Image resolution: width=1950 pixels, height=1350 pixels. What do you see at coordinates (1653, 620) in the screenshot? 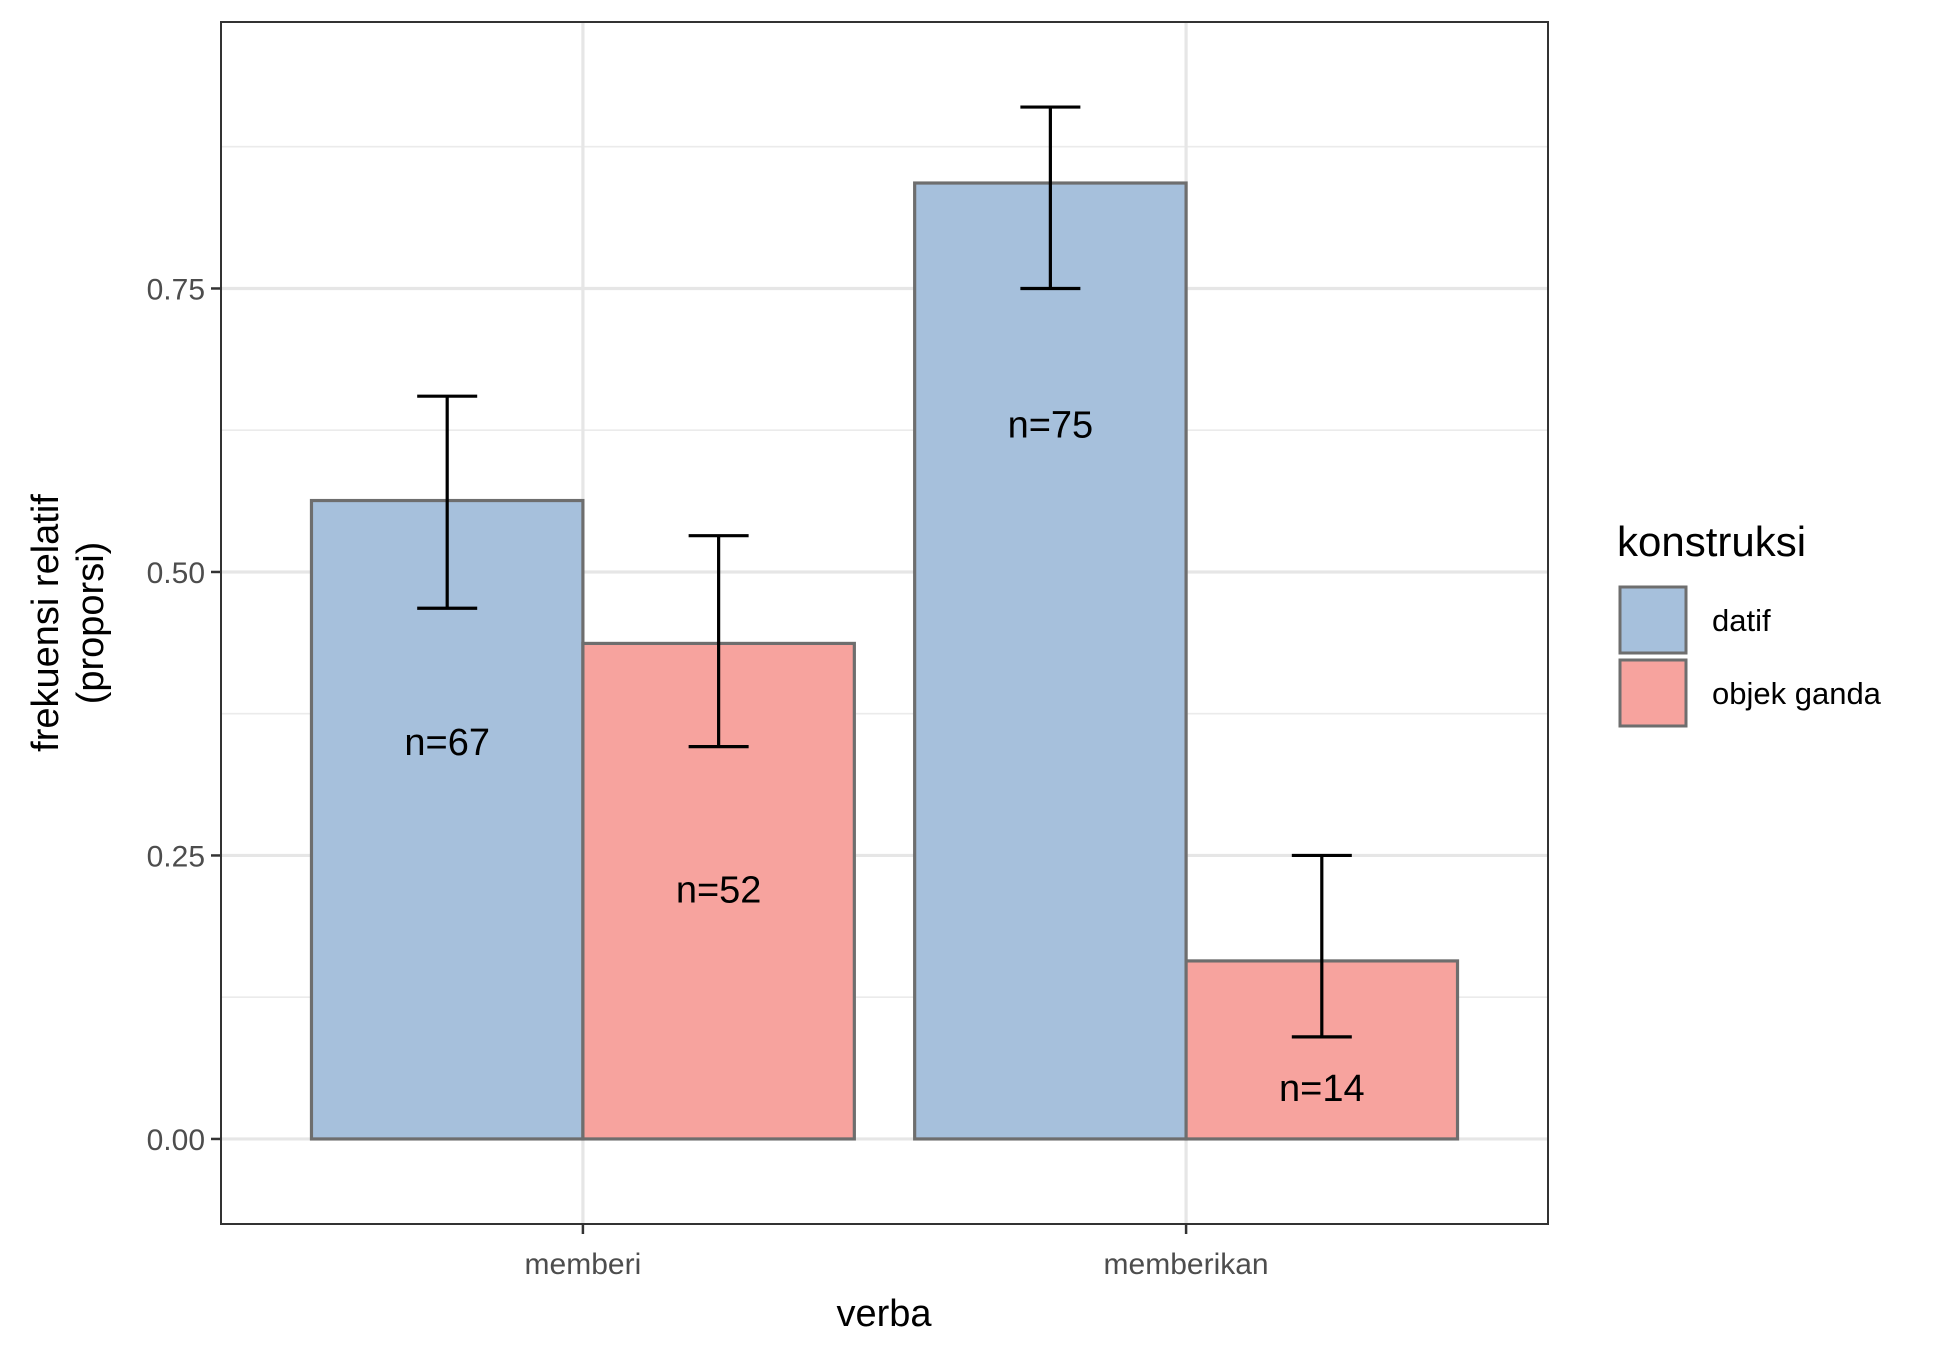
I see `legend-key-datif` at bounding box center [1653, 620].